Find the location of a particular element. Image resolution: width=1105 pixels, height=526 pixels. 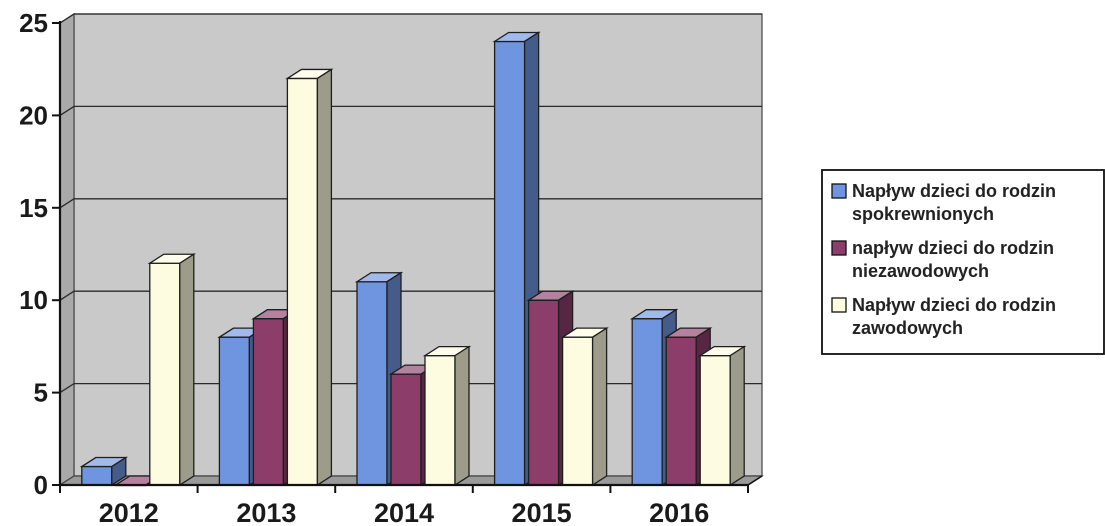

x-tick-label: 2012 is located at coordinates (129, 512).